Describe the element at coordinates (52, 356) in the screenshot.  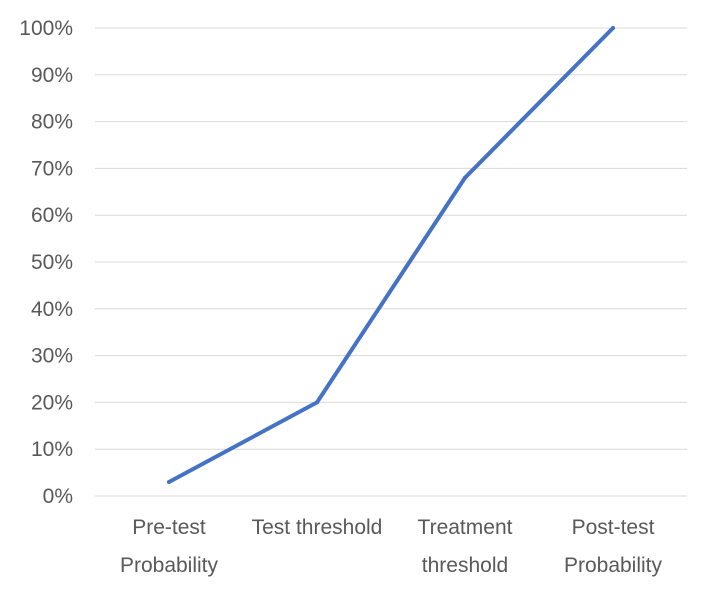
I see `y-tick-label: 30%` at that location.